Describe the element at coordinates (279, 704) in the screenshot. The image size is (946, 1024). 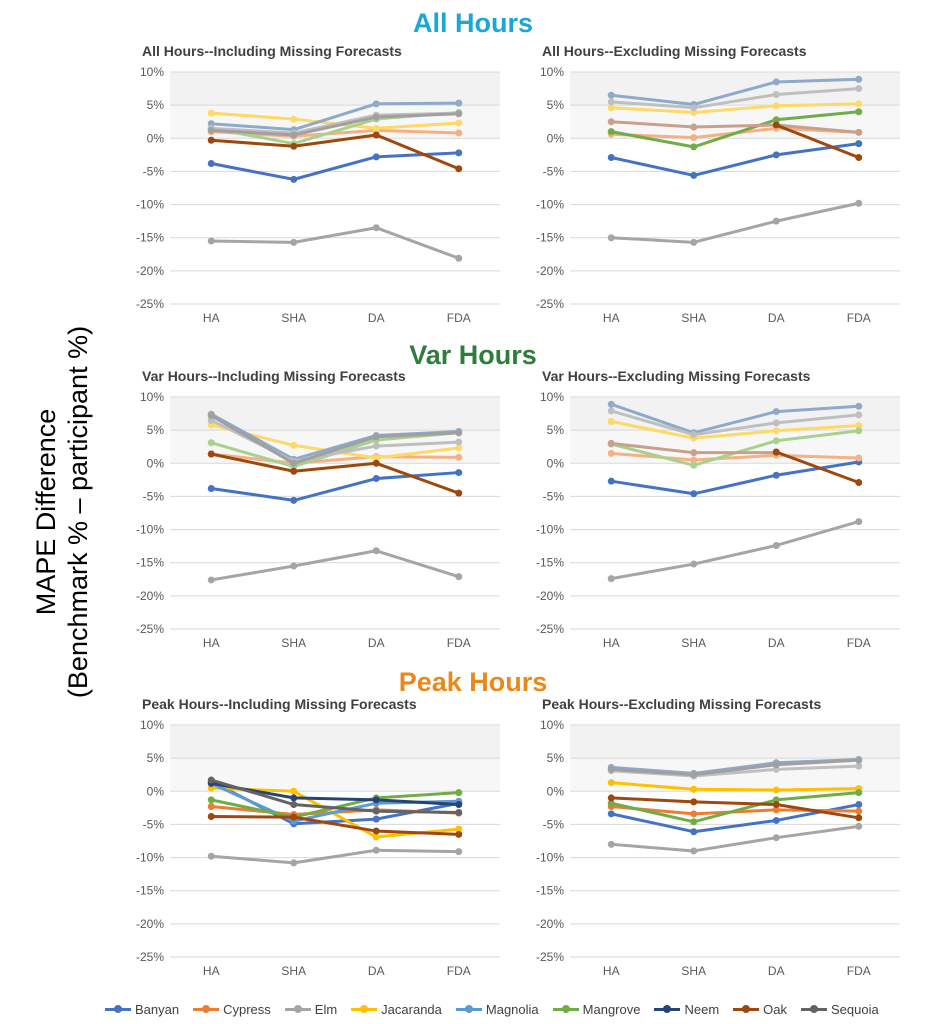
I see `chart-title: Peak Hours--Including Missing Forecasts` at that location.